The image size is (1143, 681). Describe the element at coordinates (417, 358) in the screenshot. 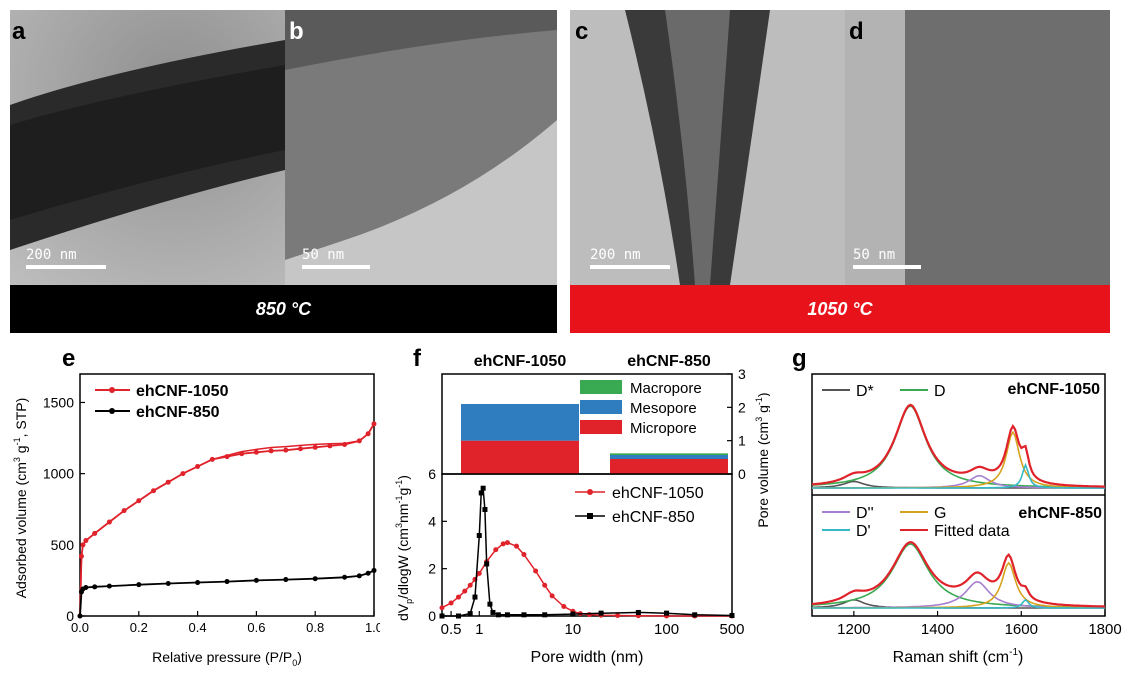

I see `panel-label-f: f` at that location.